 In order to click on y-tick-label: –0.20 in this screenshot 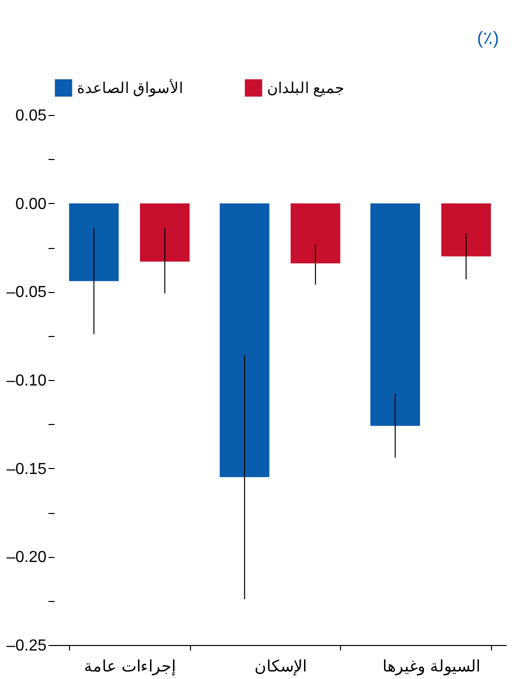, I will do `click(26, 557)`.